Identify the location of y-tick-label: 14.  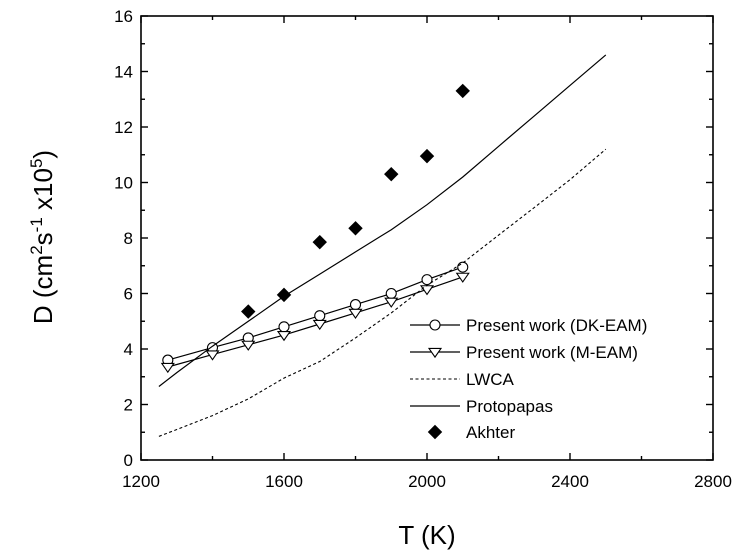
(123, 72).